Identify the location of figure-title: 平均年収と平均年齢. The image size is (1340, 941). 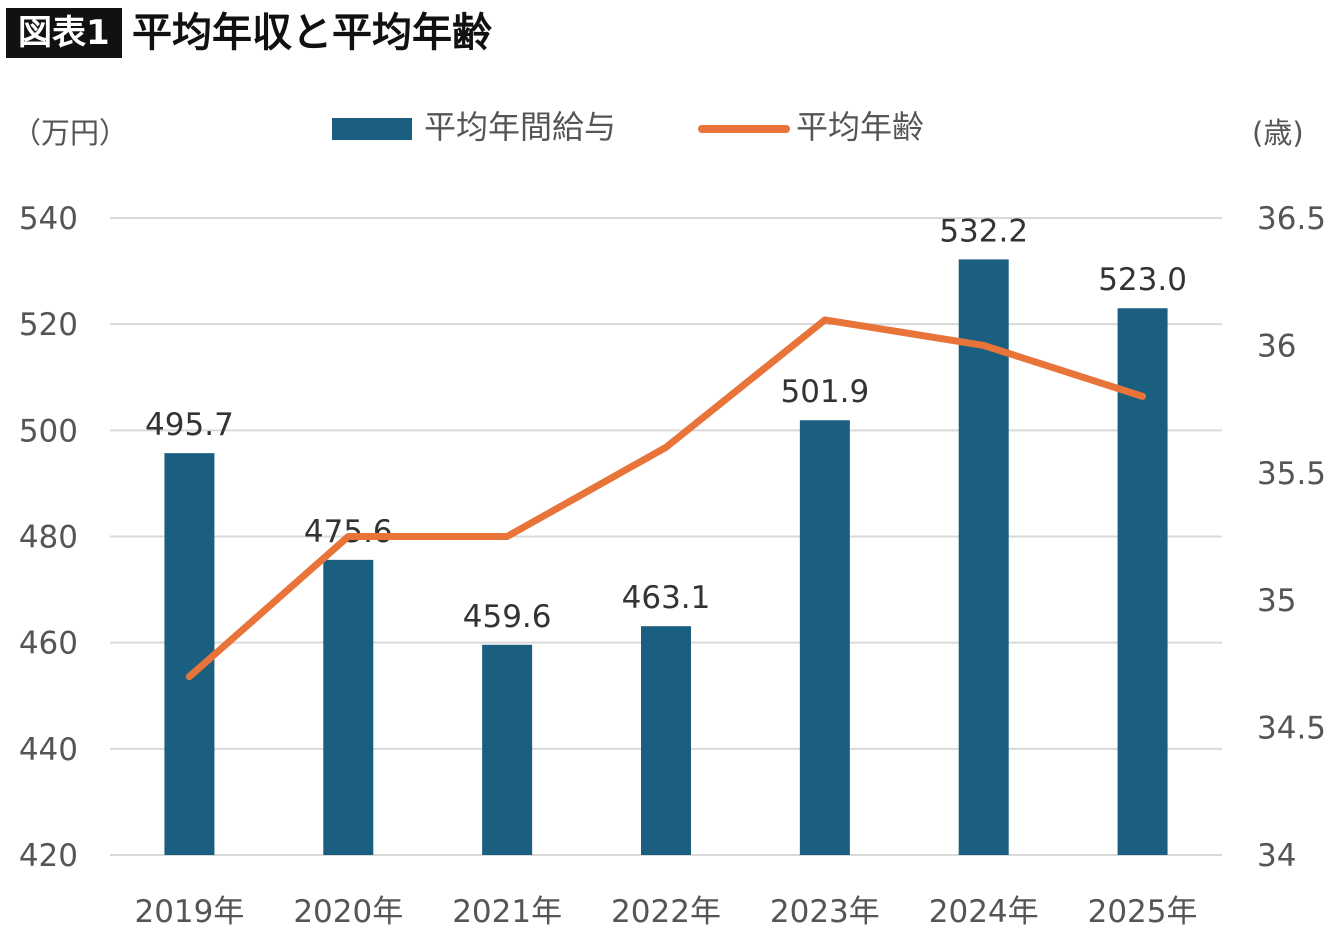
(312, 33).